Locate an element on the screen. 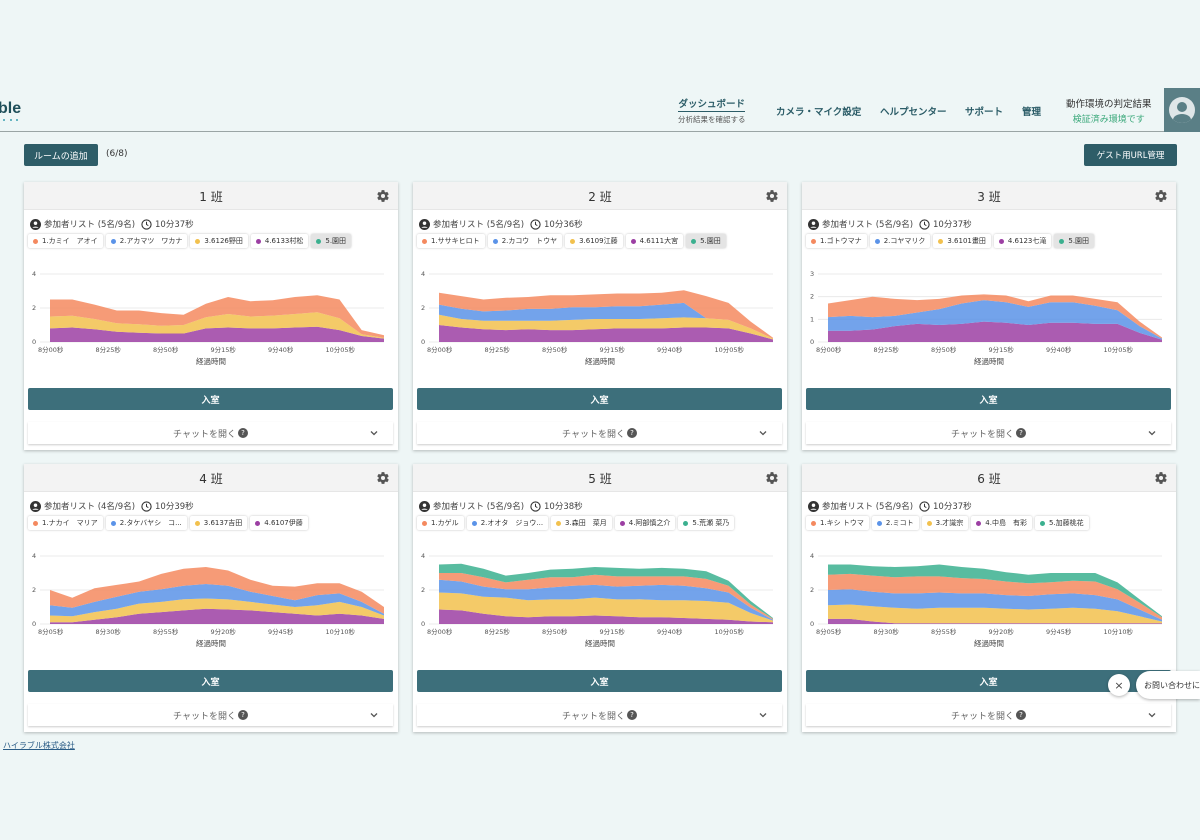 The height and width of the screenshot is (840, 1200). user-avatar-icon is located at coordinates (1182, 110).